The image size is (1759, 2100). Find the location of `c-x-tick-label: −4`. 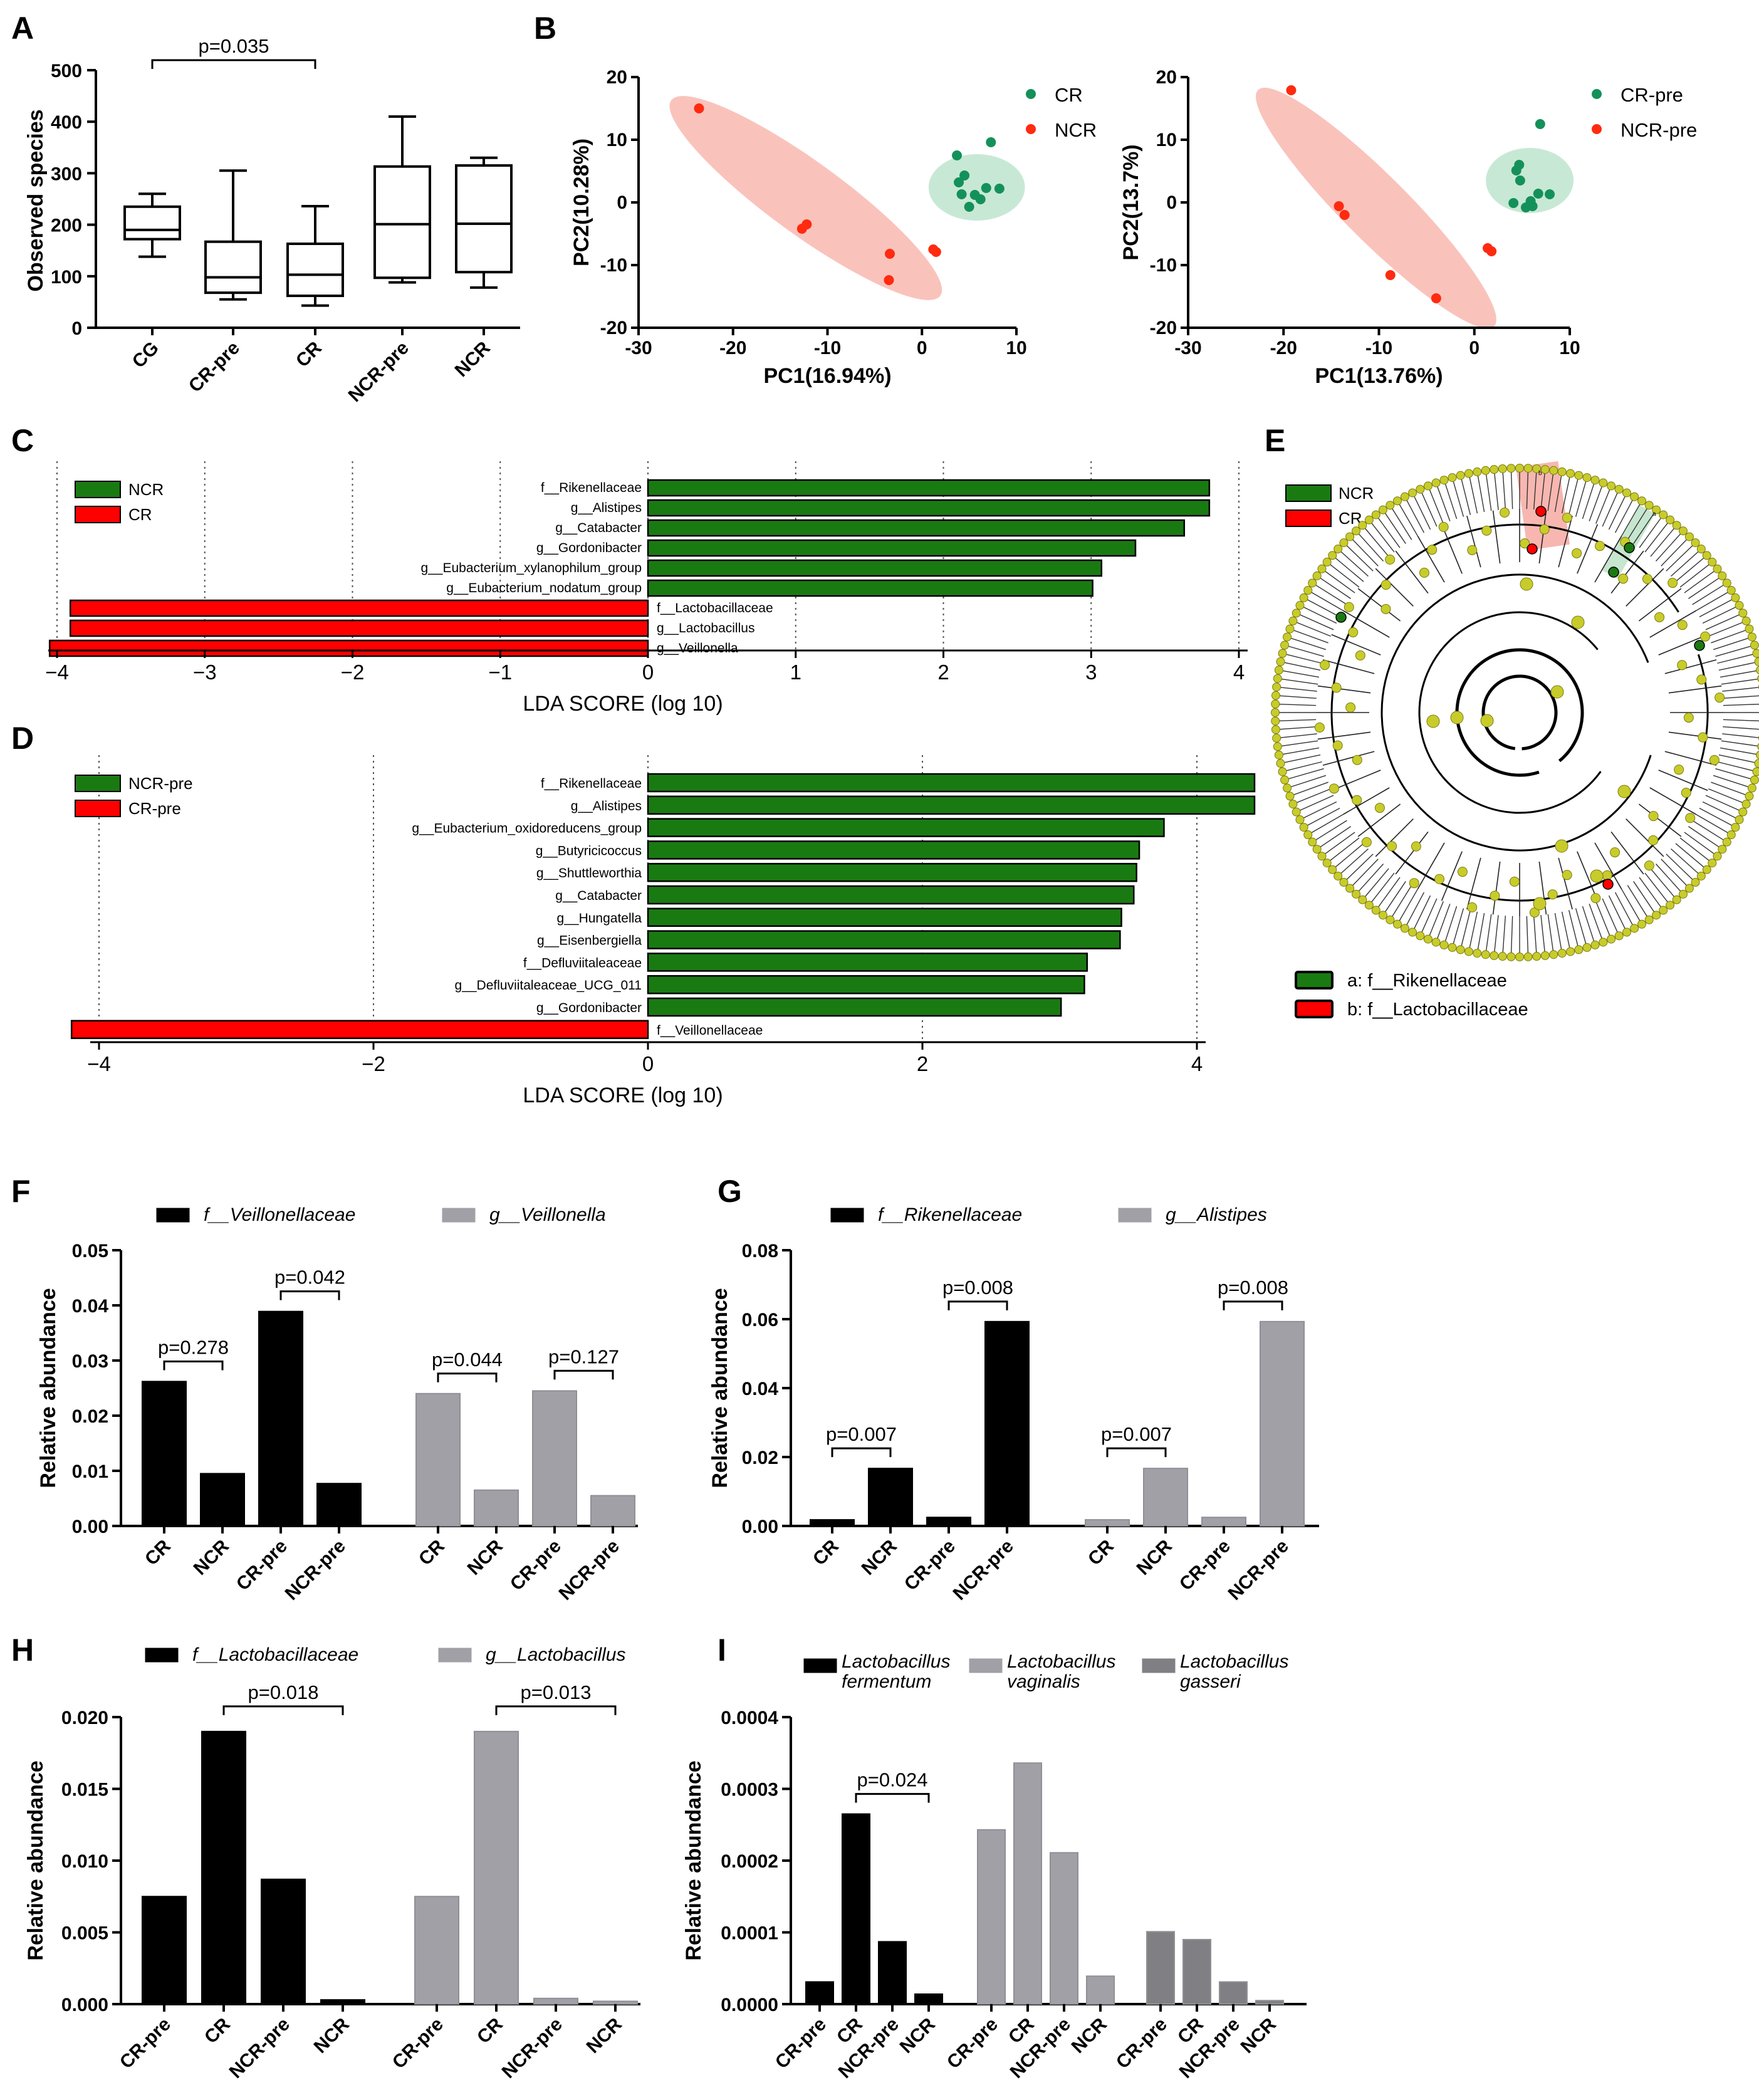

c-x-tick-label: −4 is located at coordinates (57, 672).